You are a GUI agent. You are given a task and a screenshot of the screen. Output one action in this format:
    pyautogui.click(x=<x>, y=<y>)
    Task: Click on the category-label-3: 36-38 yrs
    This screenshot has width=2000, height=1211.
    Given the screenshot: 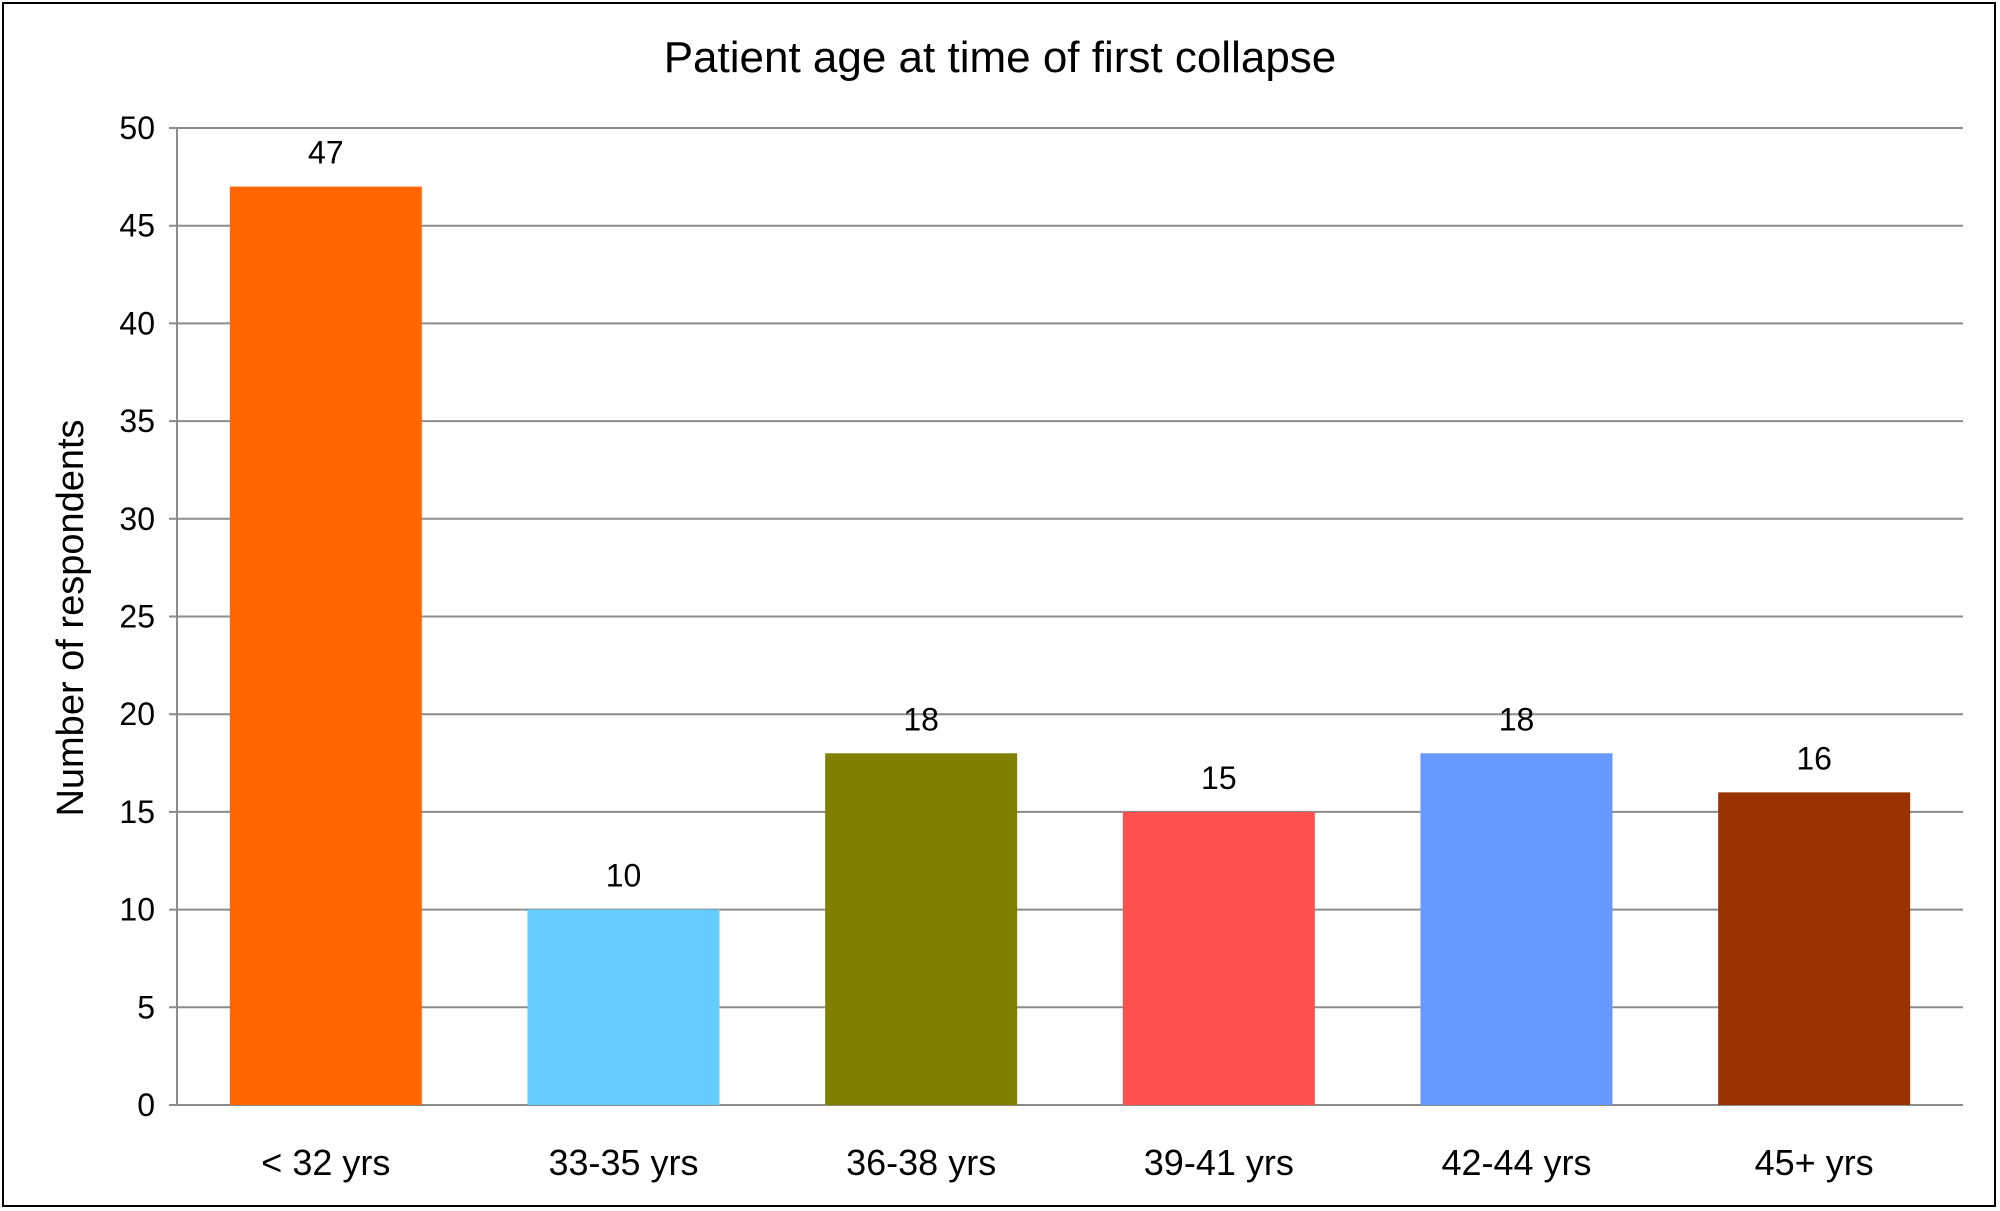 What is the action you would take?
    pyautogui.click(x=921, y=1162)
    